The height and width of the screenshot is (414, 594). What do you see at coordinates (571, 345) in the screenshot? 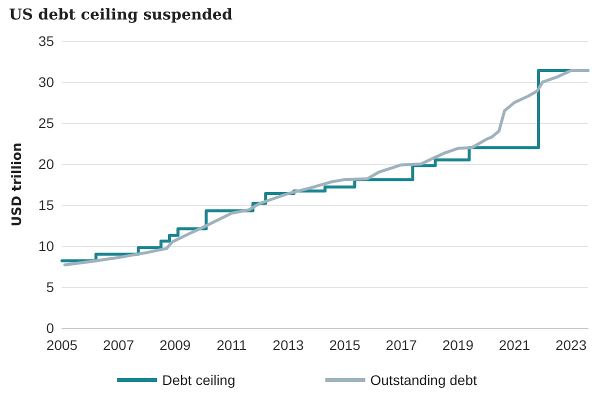
I see `x-tick-label: 2023` at bounding box center [571, 345].